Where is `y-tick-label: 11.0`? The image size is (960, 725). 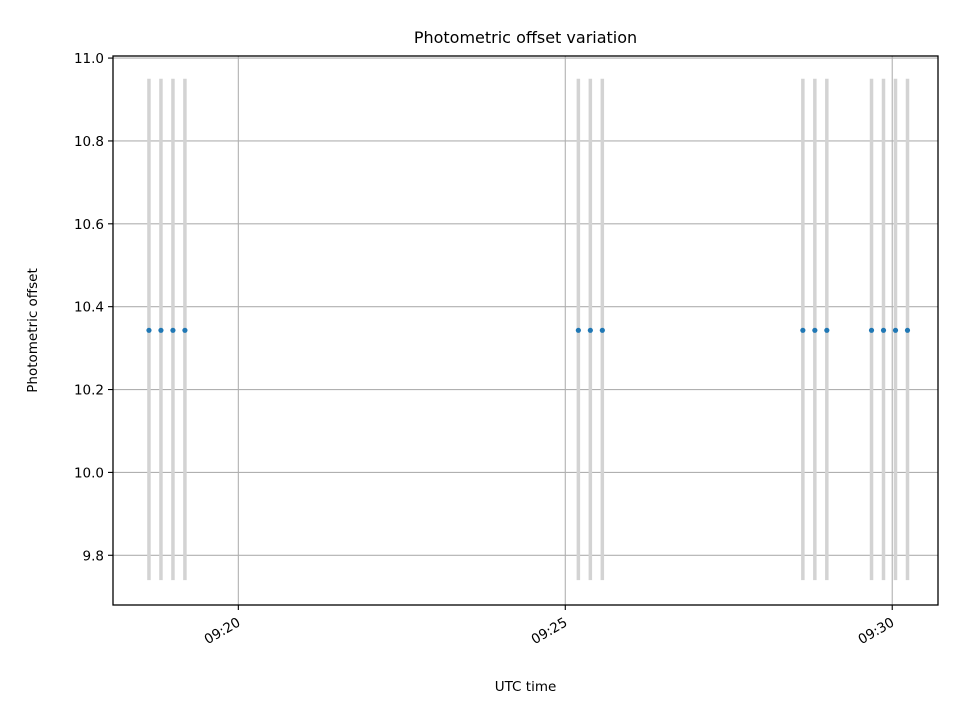
y-tick-label: 11.0 is located at coordinates (89, 59).